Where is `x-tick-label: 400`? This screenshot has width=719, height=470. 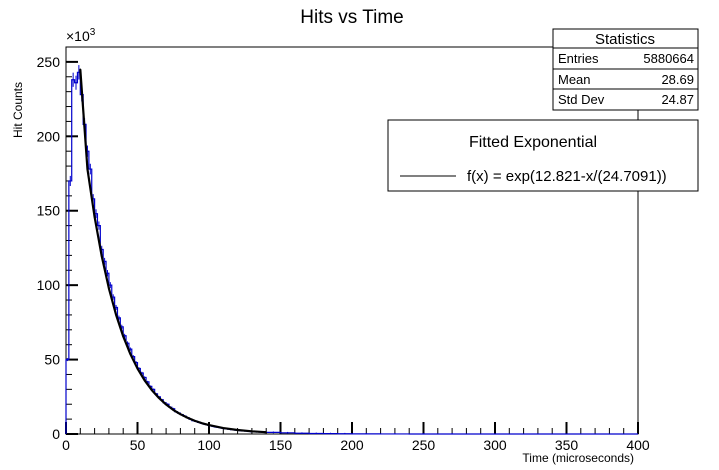
x-tick-label: 400 is located at coordinates (638, 445).